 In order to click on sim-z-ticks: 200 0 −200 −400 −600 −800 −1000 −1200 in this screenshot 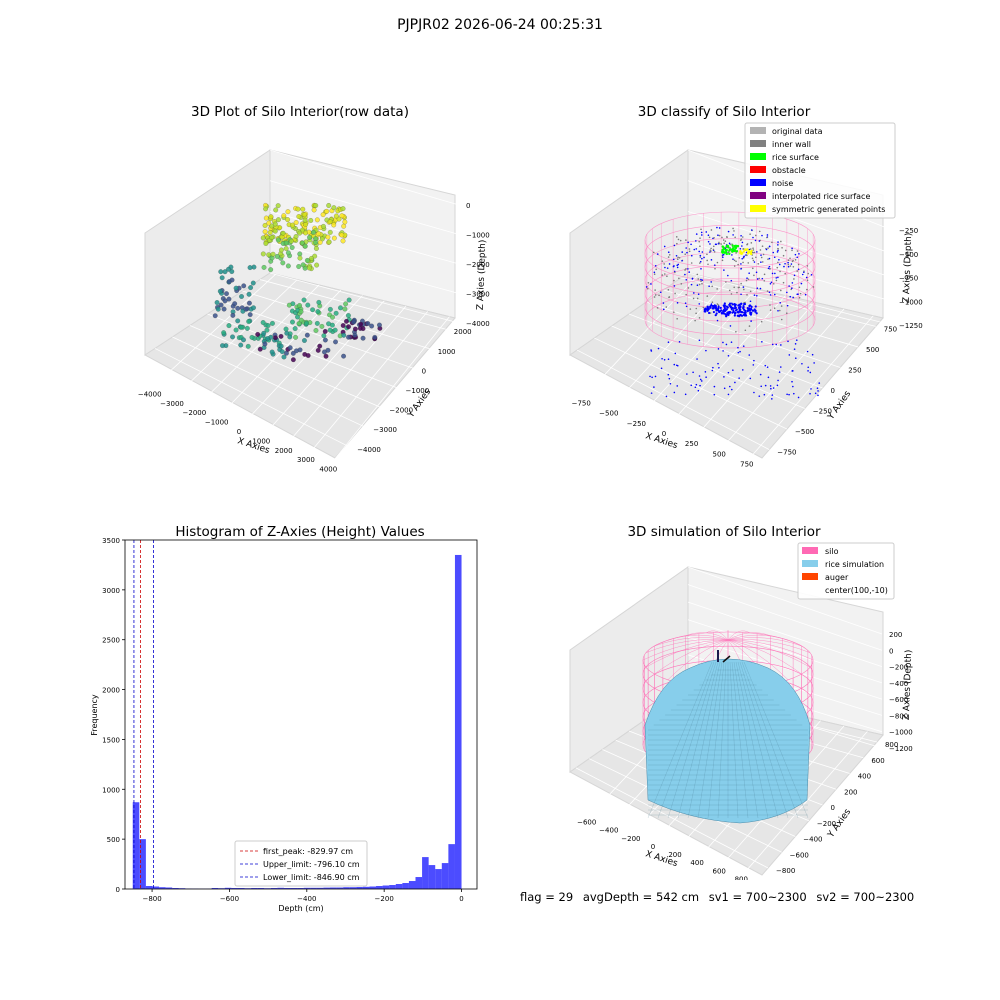, I will do `click(901, 692)`.